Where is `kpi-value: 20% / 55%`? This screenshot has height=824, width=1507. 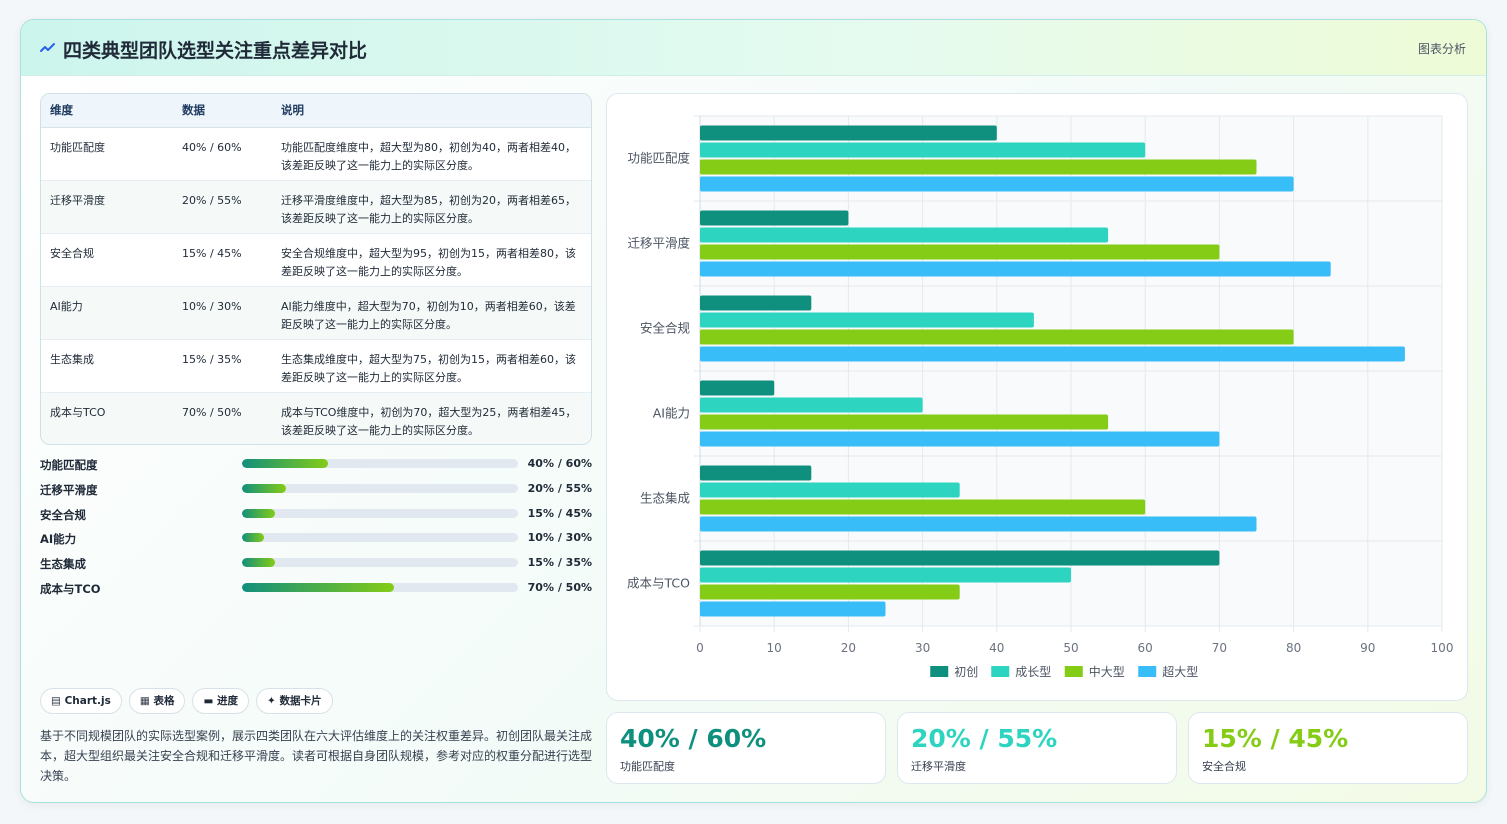 kpi-value: 20% / 55% is located at coordinates (984, 738).